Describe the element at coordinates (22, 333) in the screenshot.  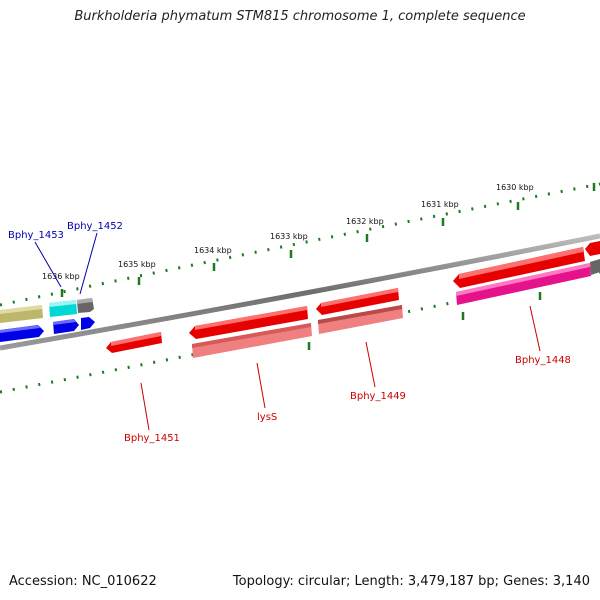
I see `gene-blue-left` at that location.